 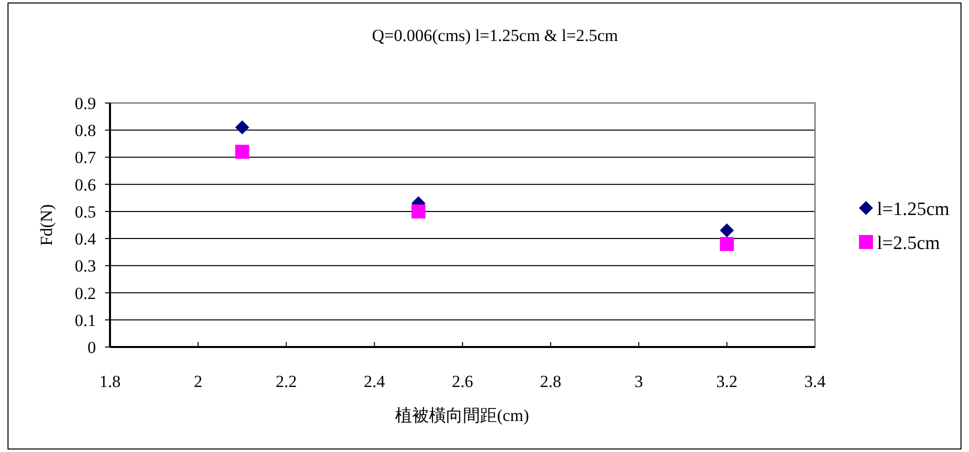 What do you see at coordinates (913, 209) in the screenshot?
I see `legend-label: l=1.25cm` at bounding box center [913, 209].